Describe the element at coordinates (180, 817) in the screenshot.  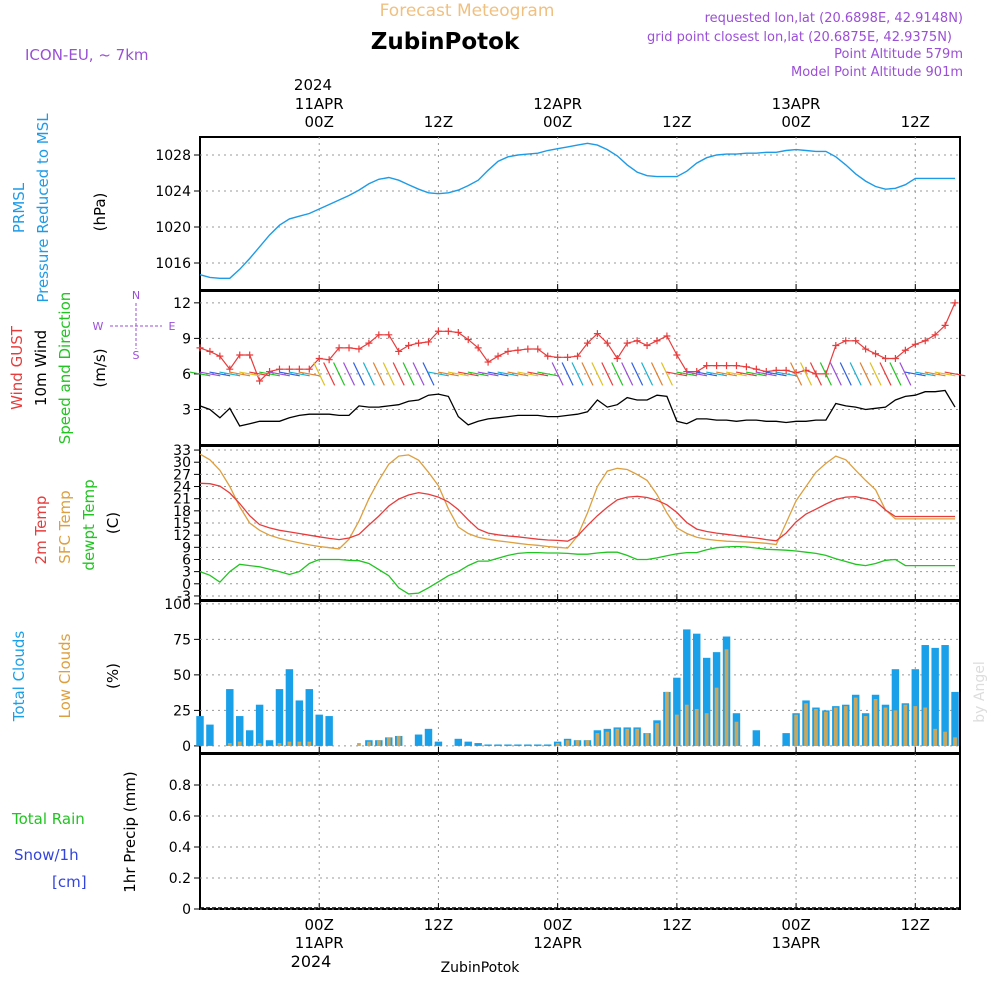
I see `y-tick-label: 0.6` at that location.